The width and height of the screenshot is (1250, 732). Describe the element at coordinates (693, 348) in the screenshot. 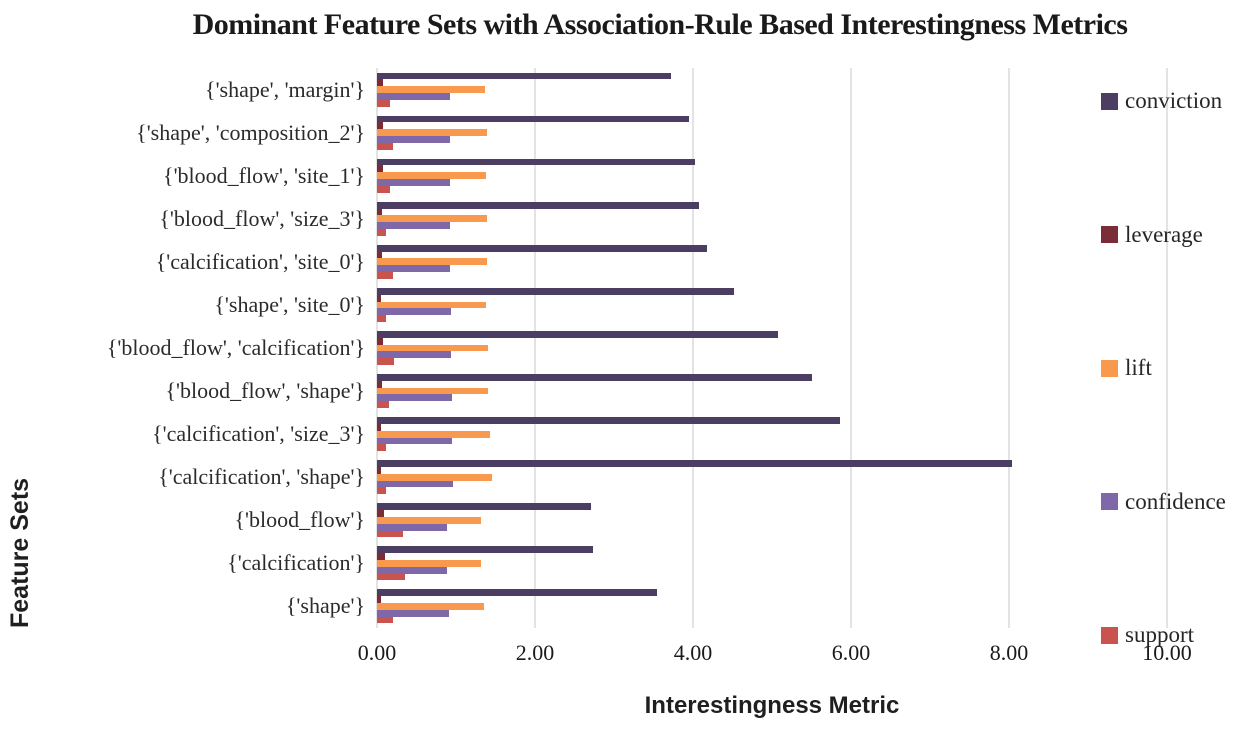

I see `gridline-x-4.00` at that location.